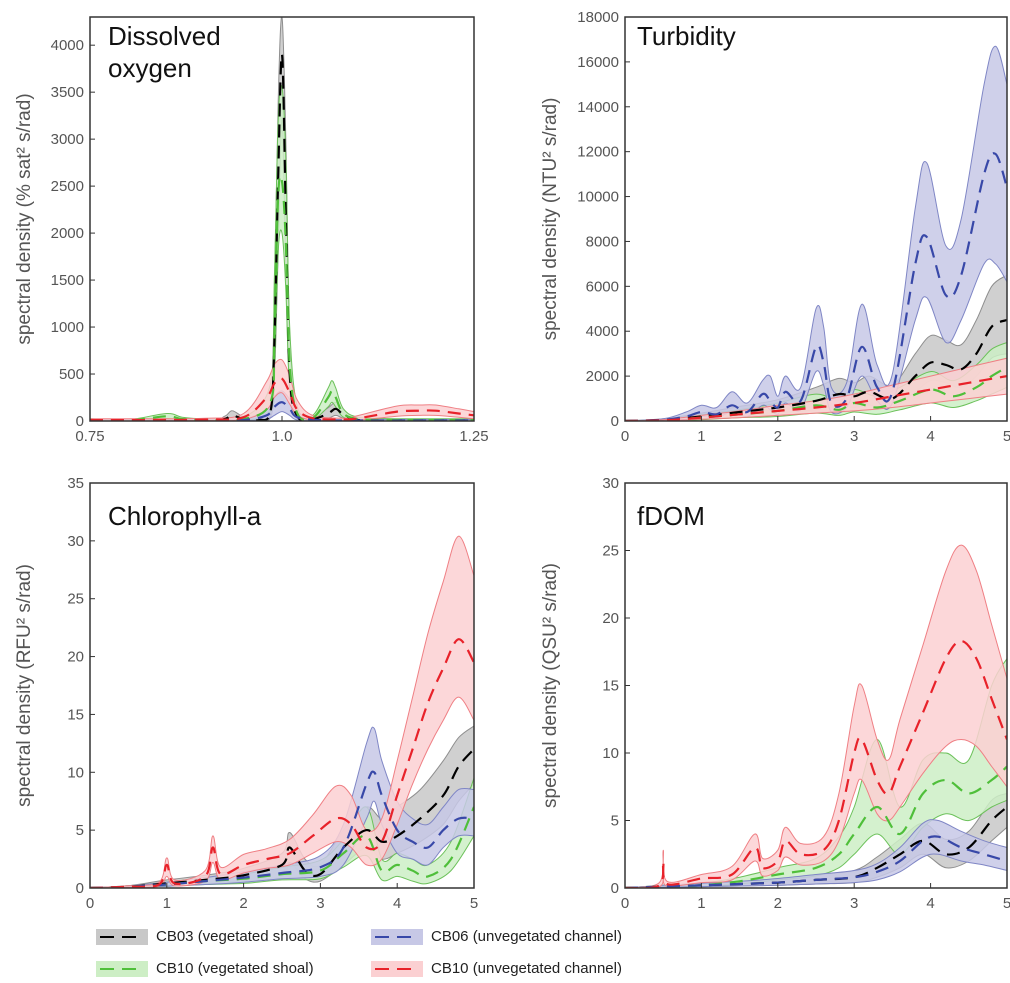 The image size is (1010, 983). What do you see at coordinates (122, 936) in the screenshot?
I see `legend-swatch-cb03` at bounding box center [122, 936].